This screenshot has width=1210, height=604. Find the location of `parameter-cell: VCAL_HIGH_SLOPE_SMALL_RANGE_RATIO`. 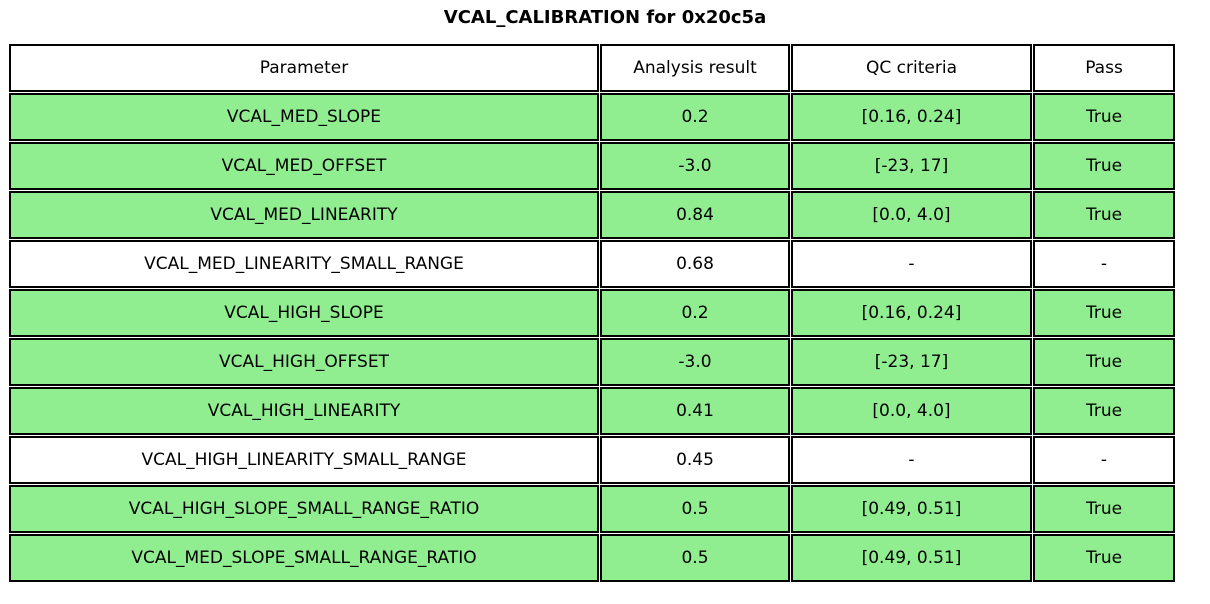

parameter-cell: VCAL_HIGH_SLOPE_SMALL_RANGE_RATIO is located at coordinates (304, 509).